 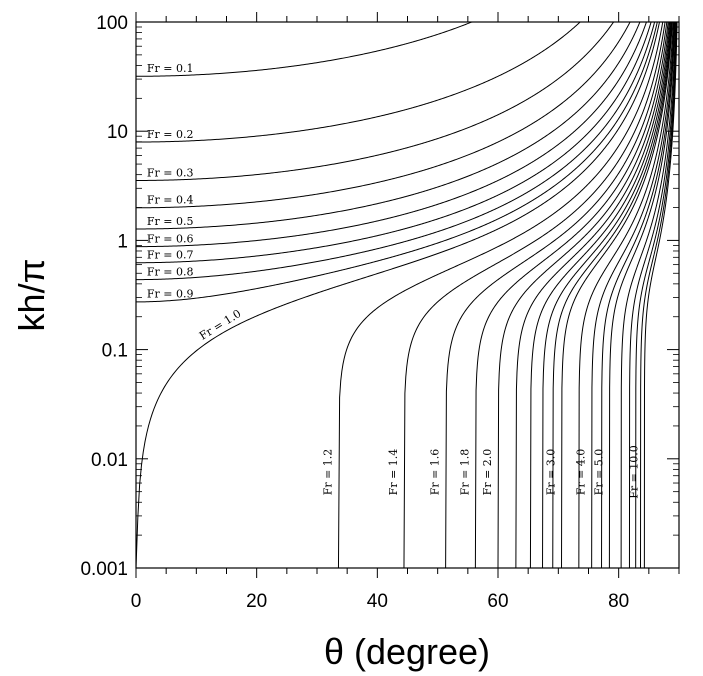 What do you see at coordinates (170, 221) in the screenshot?
I see `curve-label: Fr = 0.5` at bounding box center [170, 221].